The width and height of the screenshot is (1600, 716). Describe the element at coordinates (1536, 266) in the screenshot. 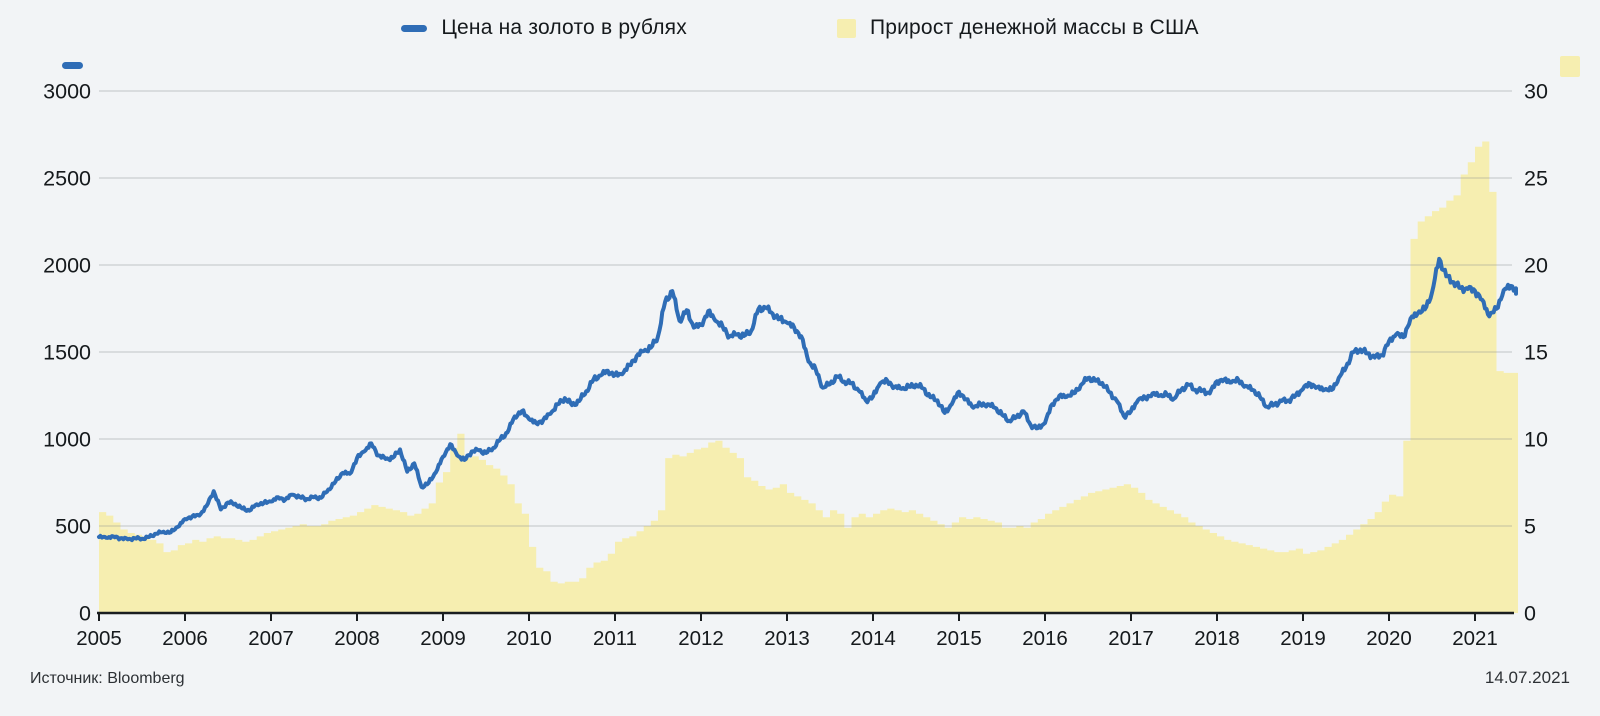

I see `right-axis-tick-label: 20` at that location.